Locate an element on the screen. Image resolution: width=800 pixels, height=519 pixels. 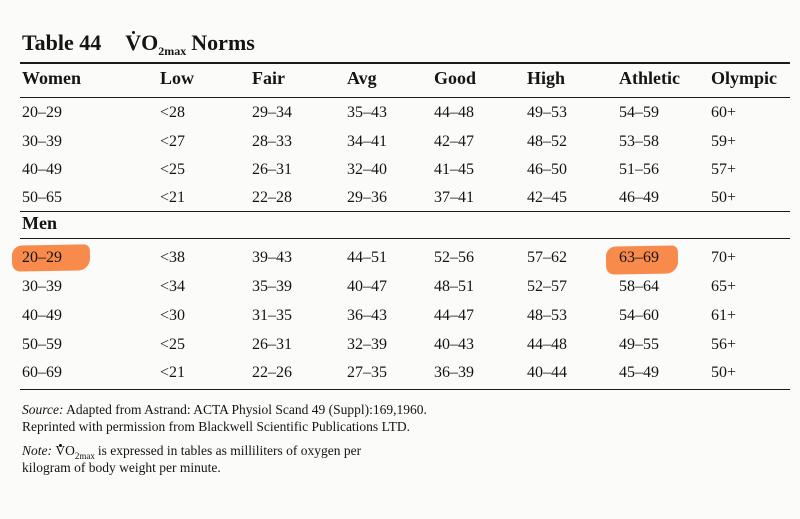
men-cell-low: <34 is located at coordinates (173, 286).